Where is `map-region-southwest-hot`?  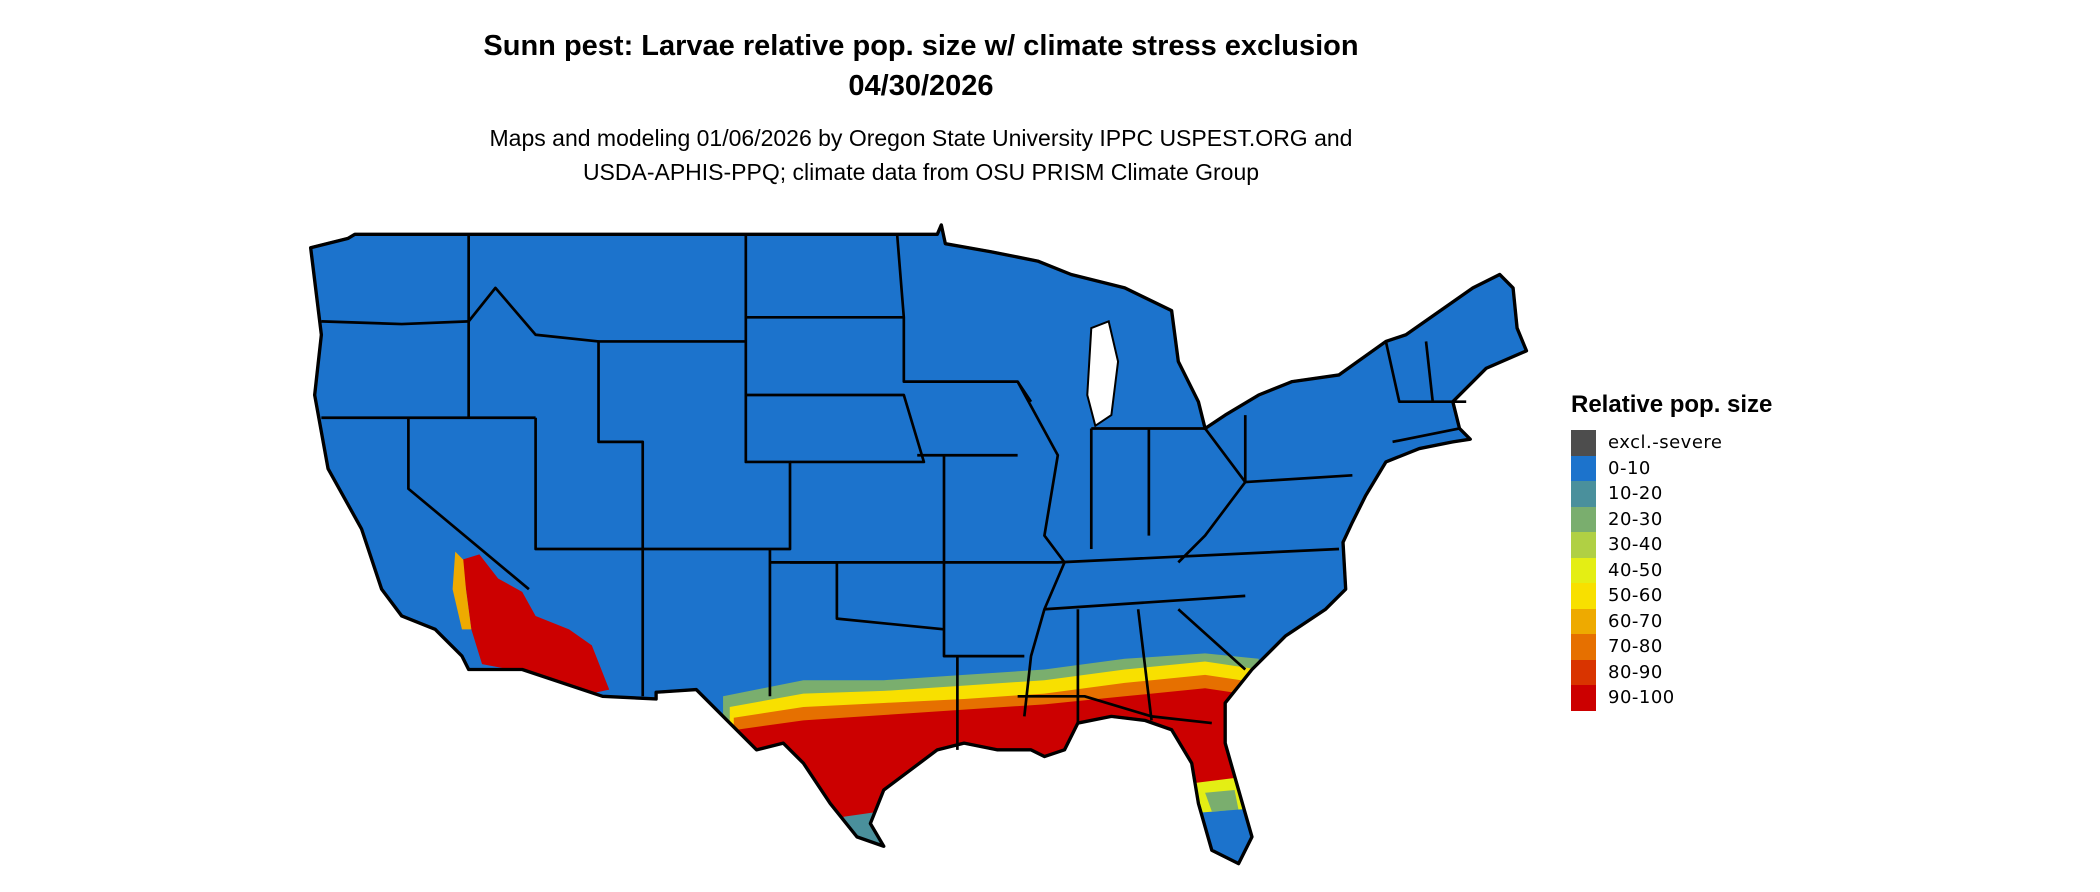
map-region-southwest-hot is located at coordinates (535, 625).